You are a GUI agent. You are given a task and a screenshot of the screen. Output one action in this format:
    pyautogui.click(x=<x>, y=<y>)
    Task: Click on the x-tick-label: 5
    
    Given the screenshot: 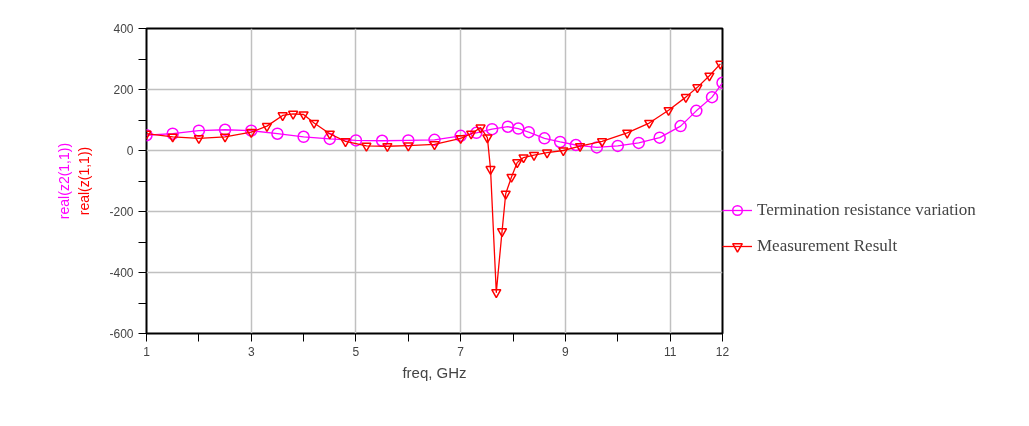 What is the action you would take?
    pyautogui.click(x=356, y=351)
    